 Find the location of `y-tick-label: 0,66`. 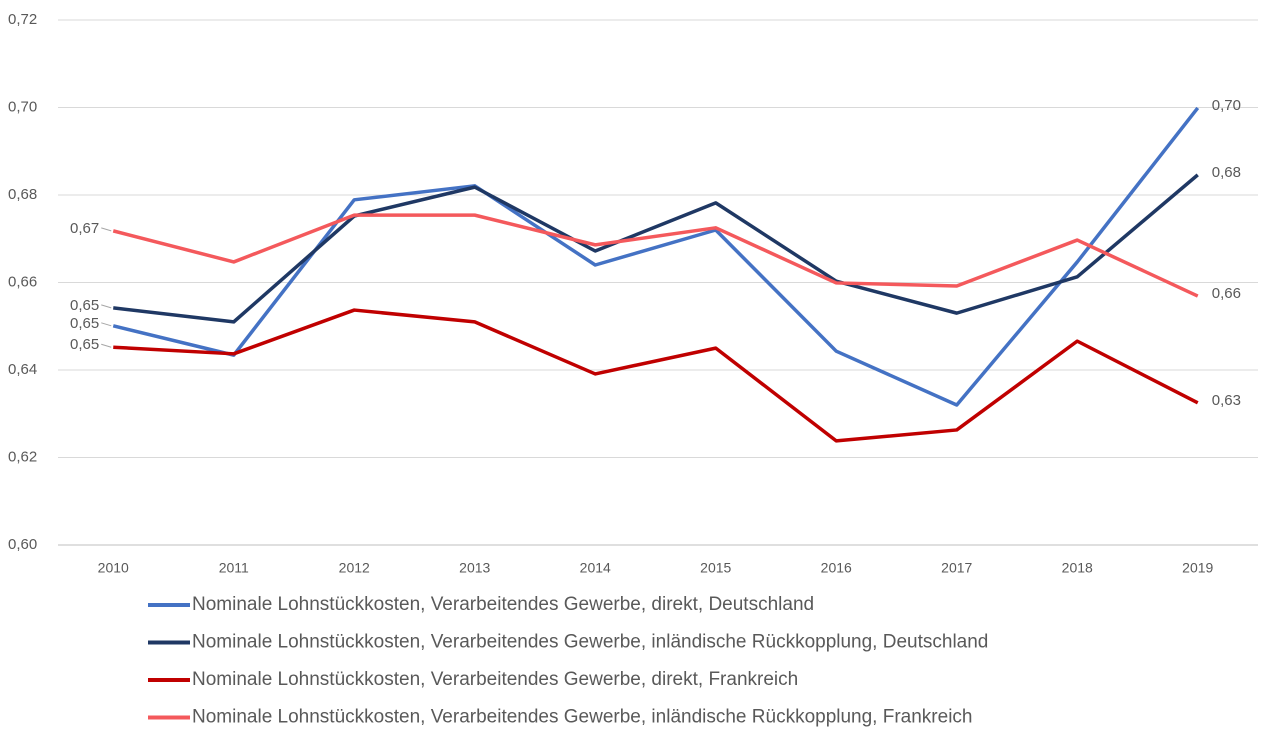

y-tick-label: 0,66 is located at coordinates (22, 281).